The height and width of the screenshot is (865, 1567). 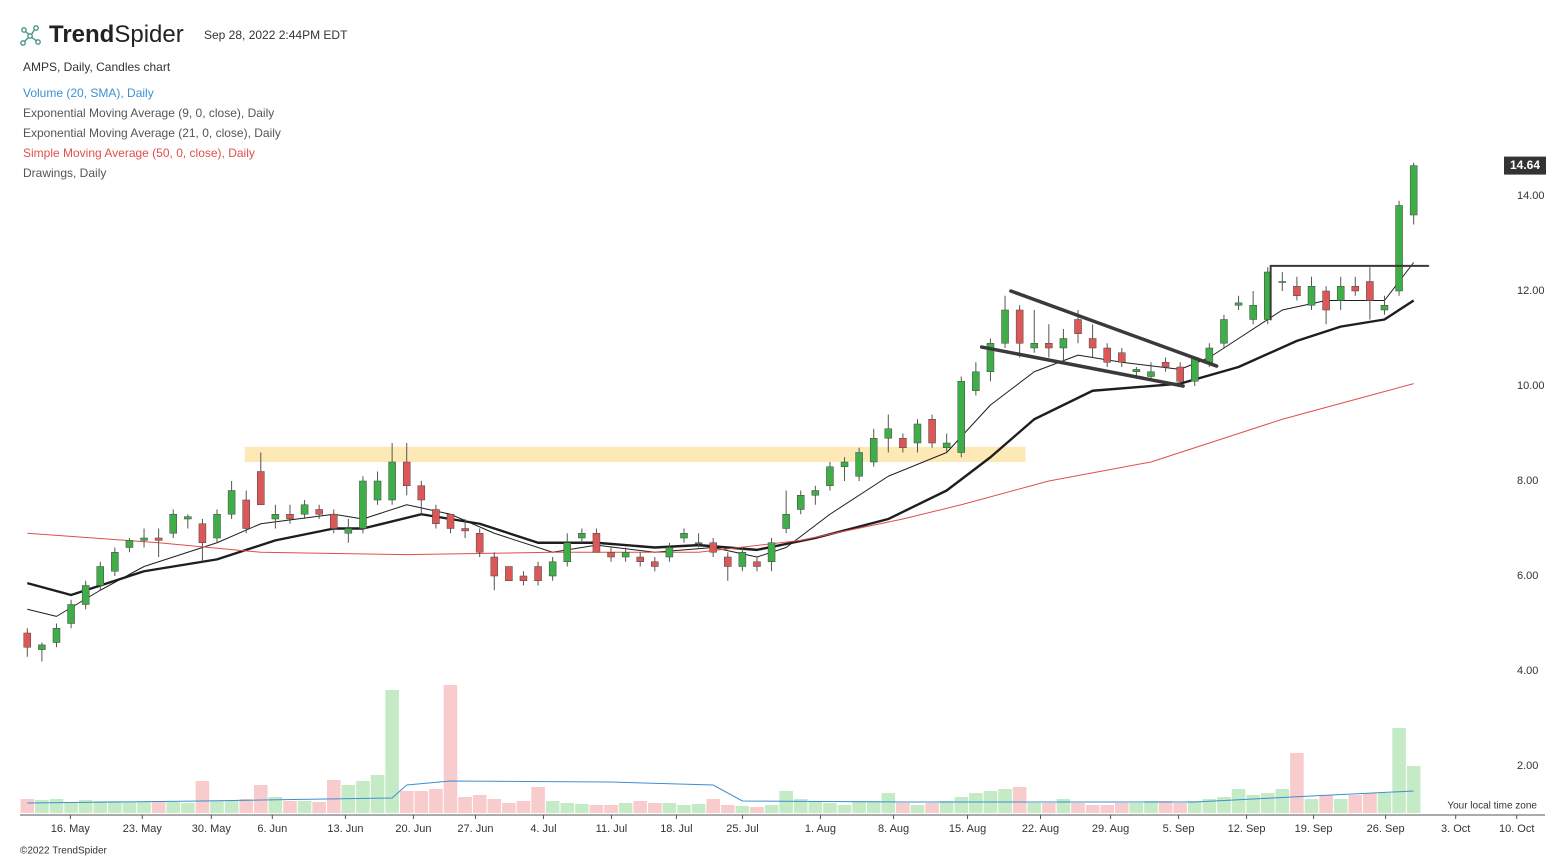 I want to click on price-tag, so click(x=1525, y=165).